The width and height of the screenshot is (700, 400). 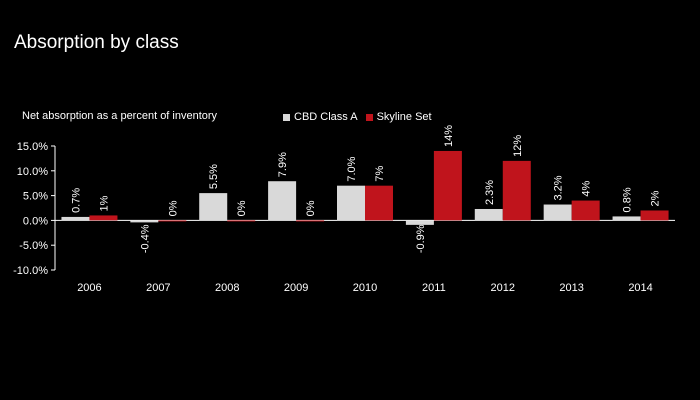 What do you see at coordinates (120, 116) in the screenshot?
I see `y-axis-label: Net absorption as a percent of inventory` at bounding box center [120, 116].